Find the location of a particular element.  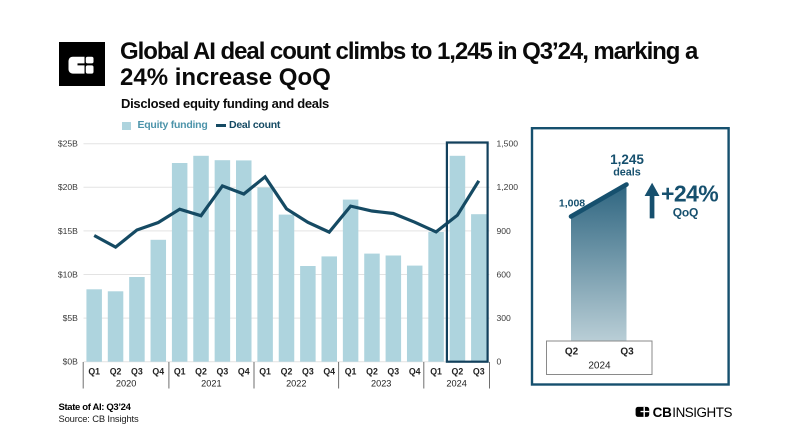

svg-text: CB is located at coordinates (662, 412).